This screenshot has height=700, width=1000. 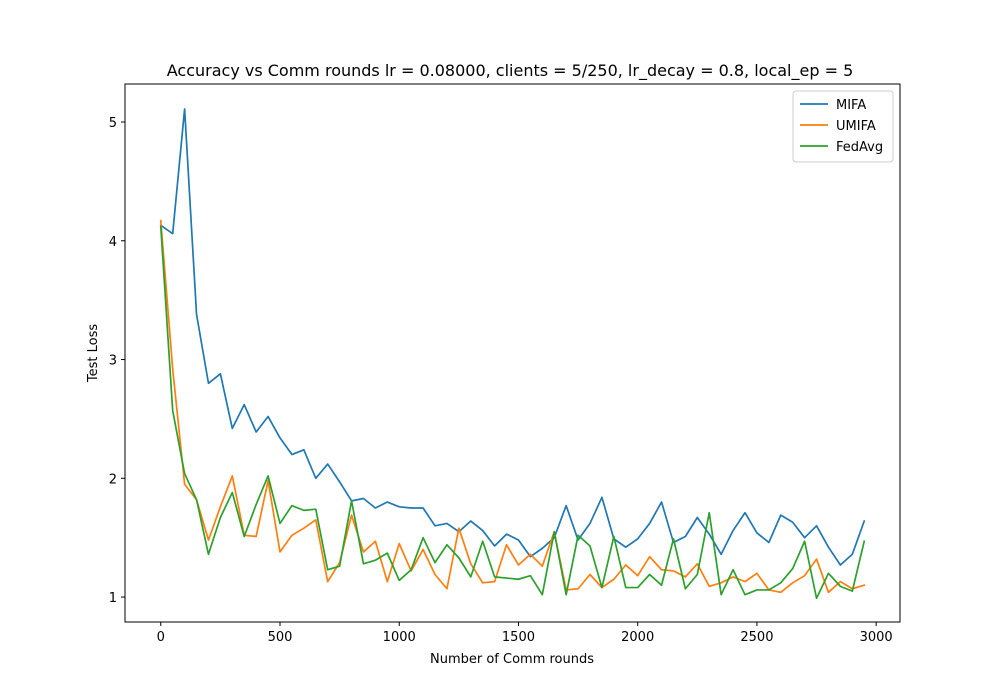 I want to click on legend-label-mifa: MIFA, so click(x=851, y=105).